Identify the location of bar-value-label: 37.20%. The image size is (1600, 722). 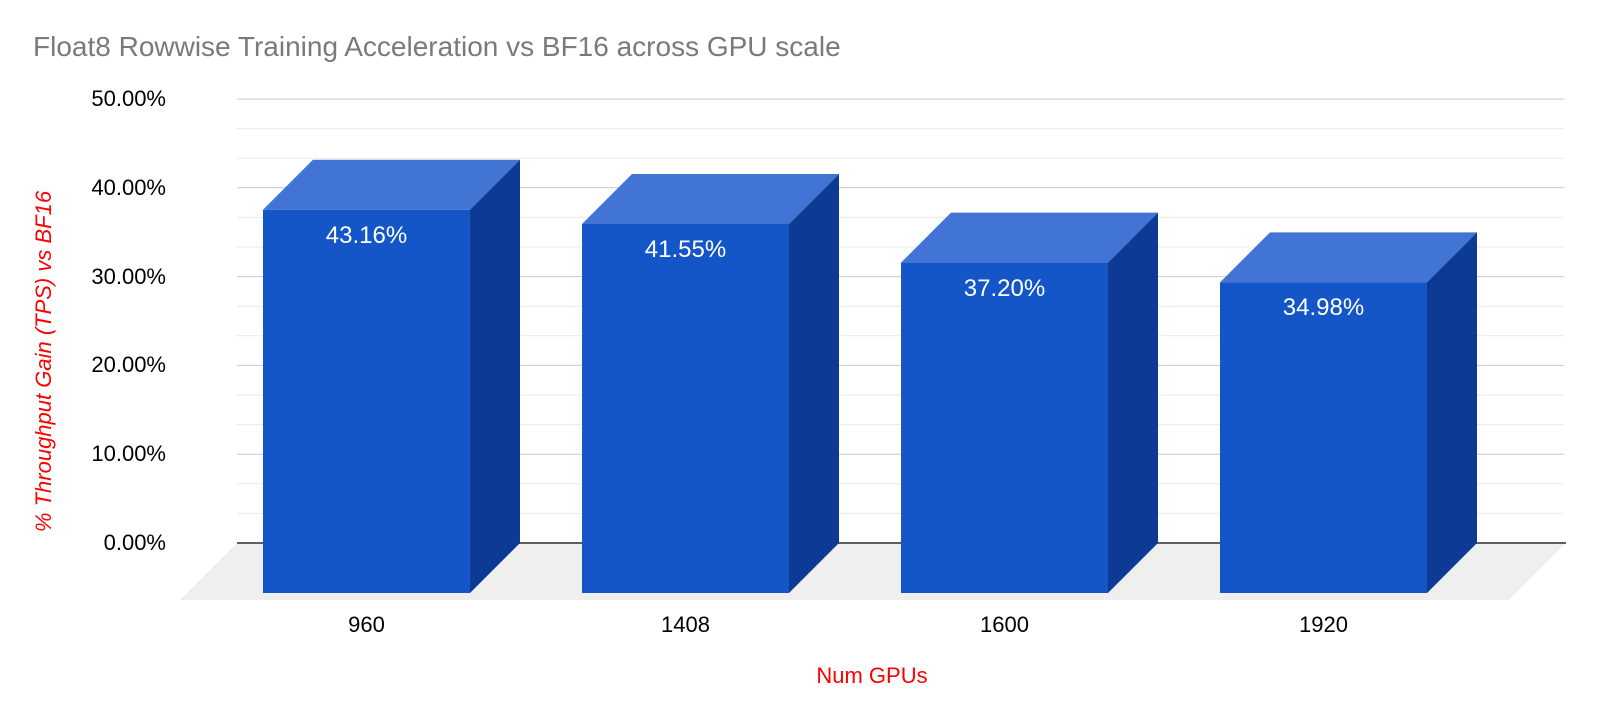
(1004, 288).